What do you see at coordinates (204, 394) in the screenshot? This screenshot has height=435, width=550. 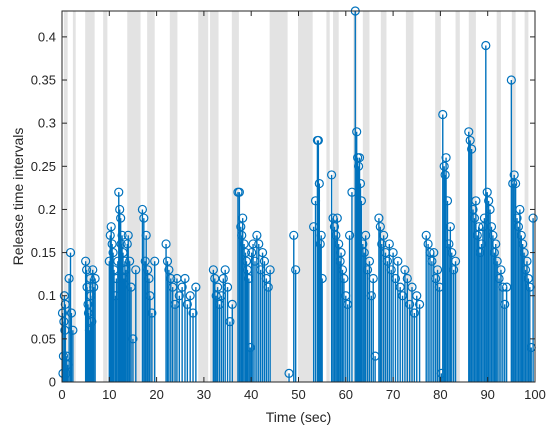 I see `x-tick-label: 30` at bounding box center [204, 394].